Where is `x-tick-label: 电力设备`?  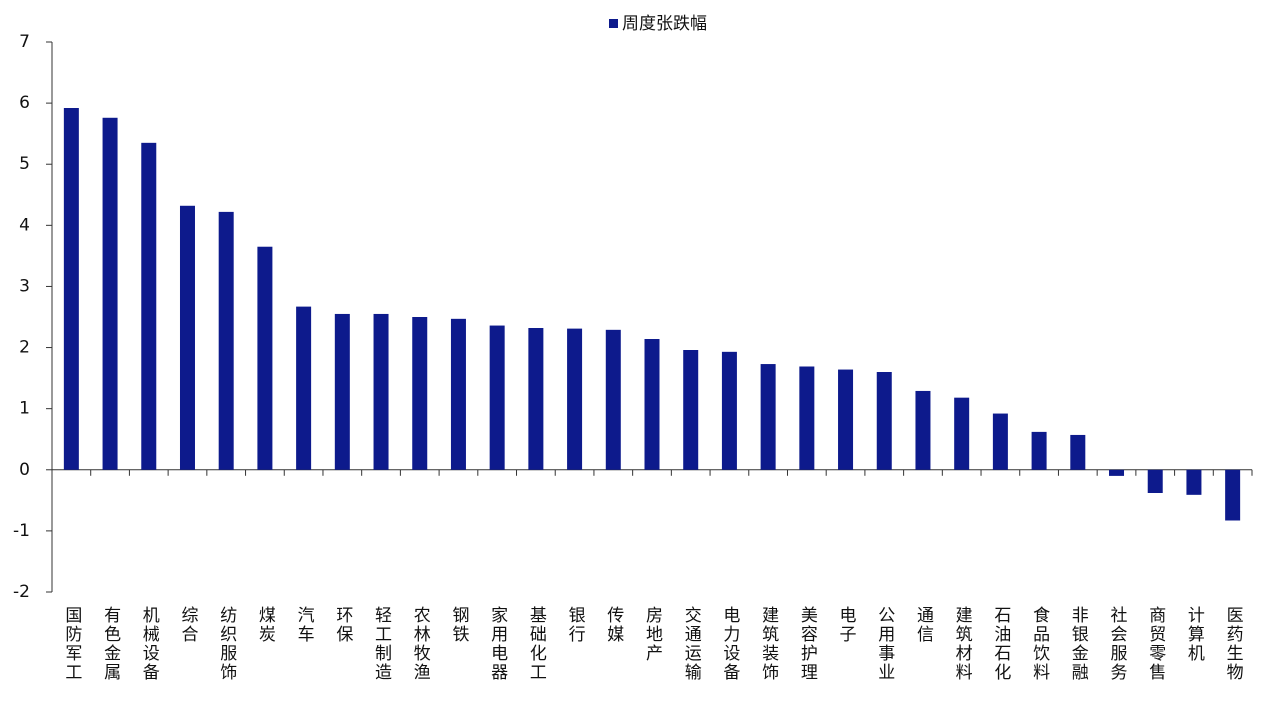
x-tick-label: 电力设备 is located at coordinates (729, 644).